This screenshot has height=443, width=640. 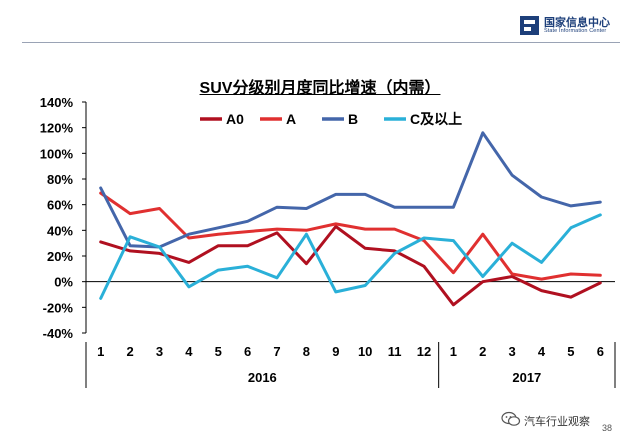 I want to click on x-tick-label: 10, so click(x=365, y=351).